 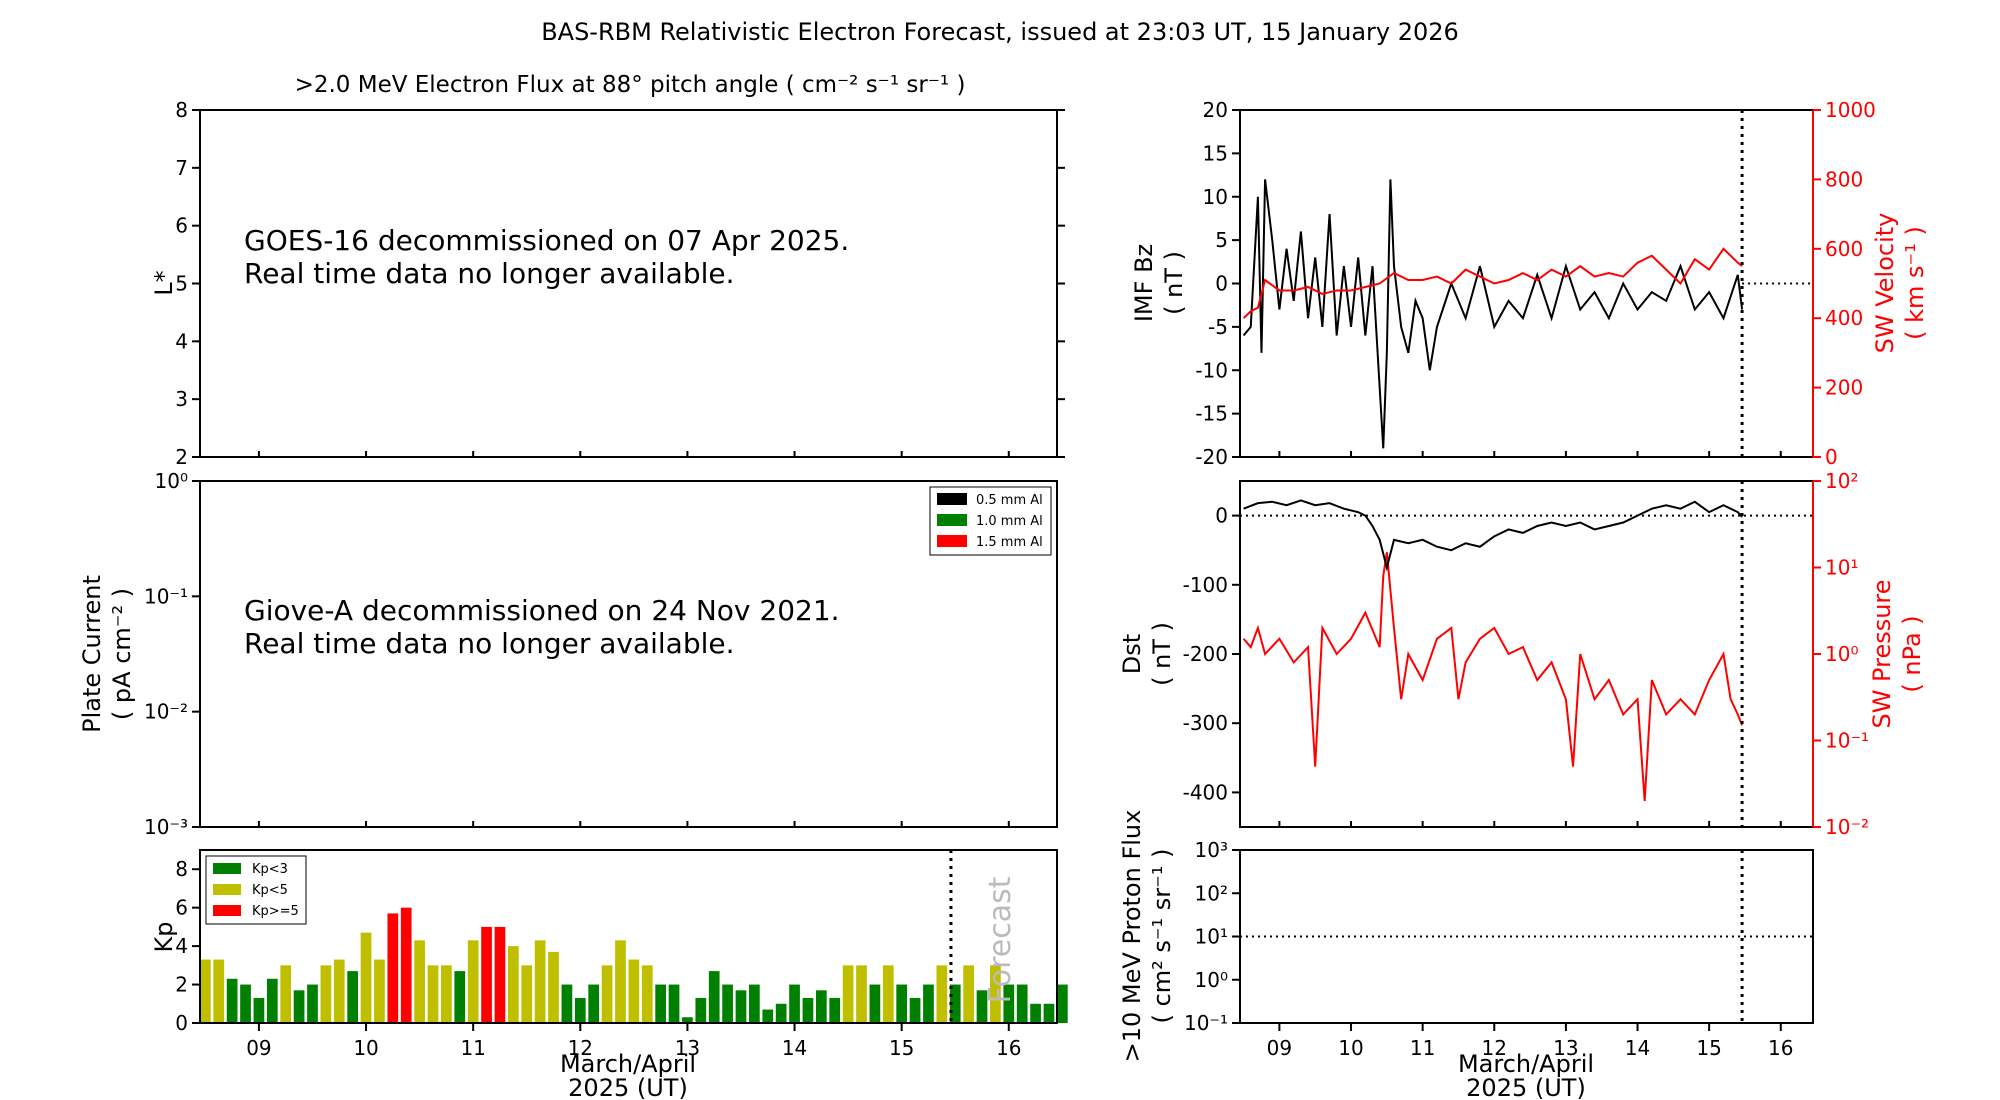 What do you see at coordinates (1144, 283) in the screenshot?
I see `imf-ylabel-line1: IMF Bz` at bounding box center [1144, 283].